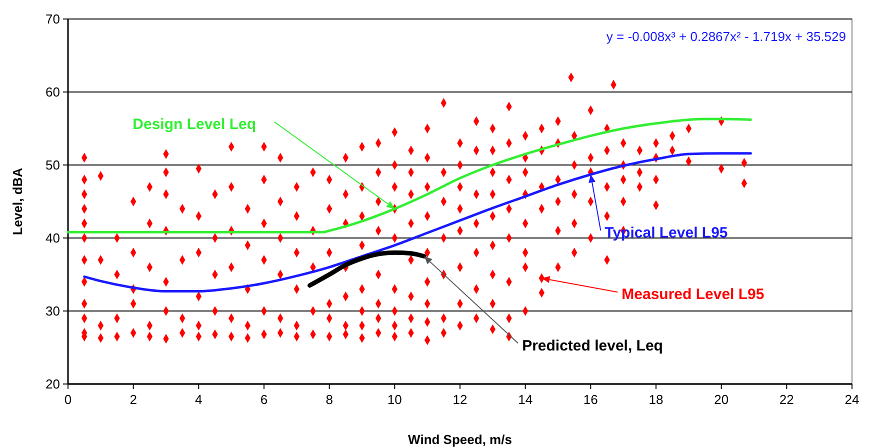  Describe the element at coordinates (460, 439) in the screenshot. I see `x-axis-title: Wind Speed, m/s` at that location.